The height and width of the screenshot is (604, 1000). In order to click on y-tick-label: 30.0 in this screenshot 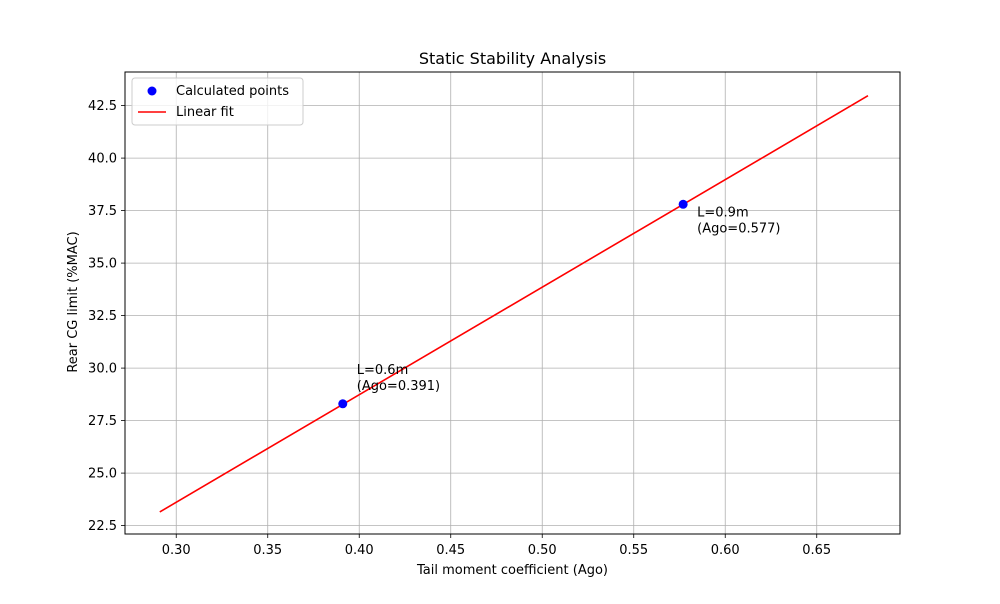, I will do `click(102, 369)`.